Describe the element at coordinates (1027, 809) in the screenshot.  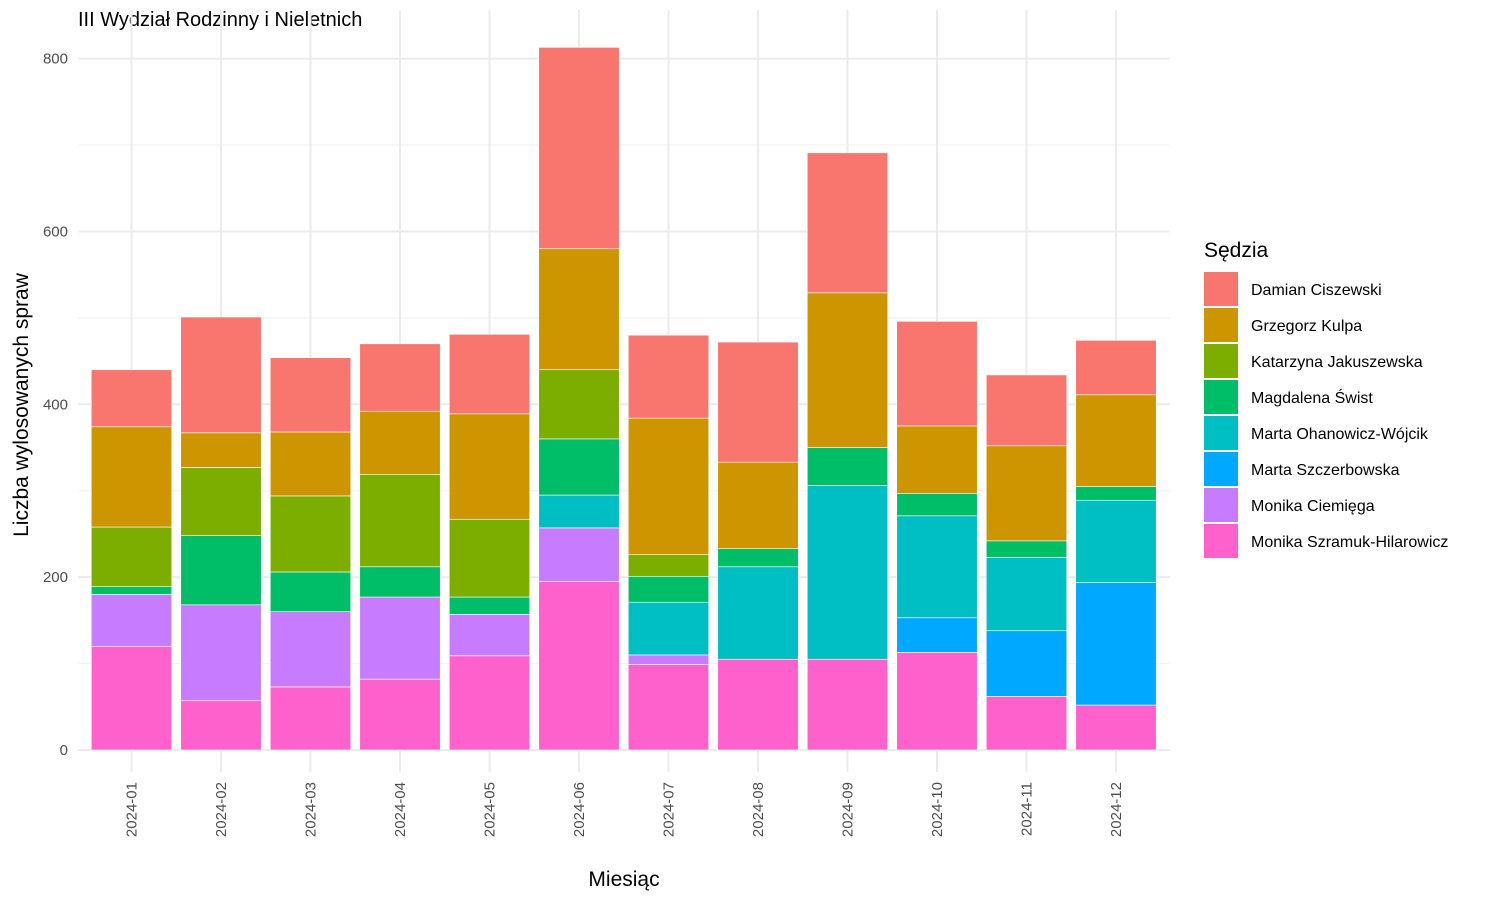
I see `x-tick-label: 2024-11` at that location.